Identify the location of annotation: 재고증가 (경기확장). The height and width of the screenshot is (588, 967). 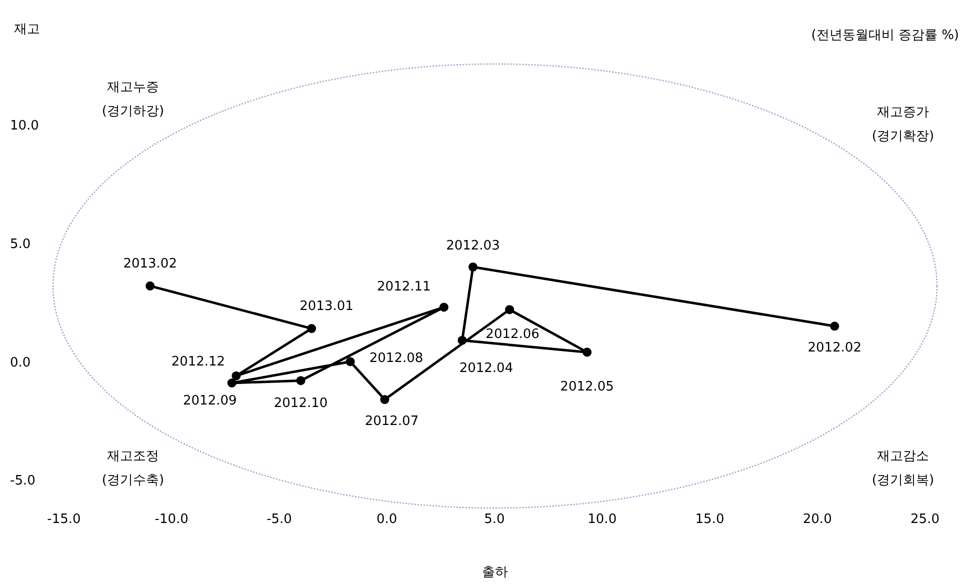
(903, 125).